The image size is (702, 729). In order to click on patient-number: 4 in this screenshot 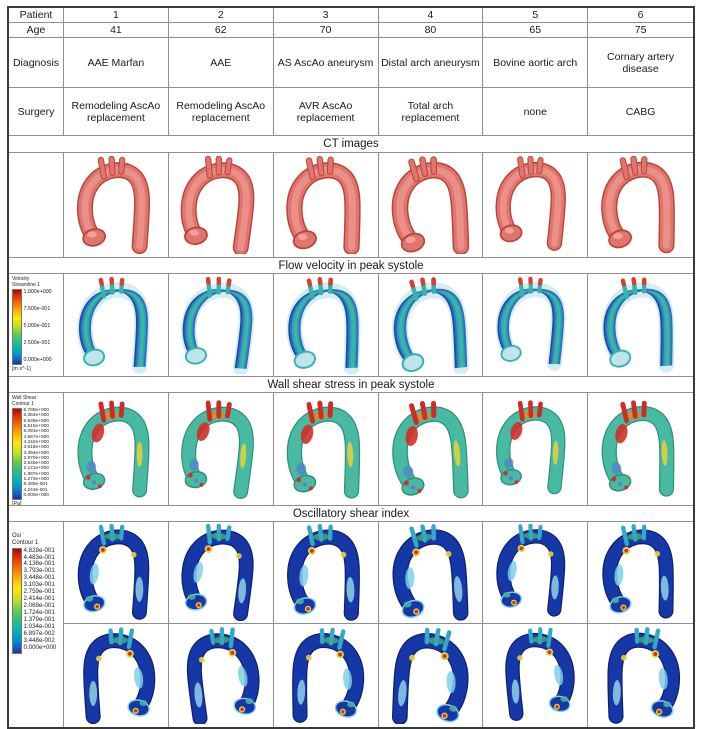, I will do `click(431, 15)`.